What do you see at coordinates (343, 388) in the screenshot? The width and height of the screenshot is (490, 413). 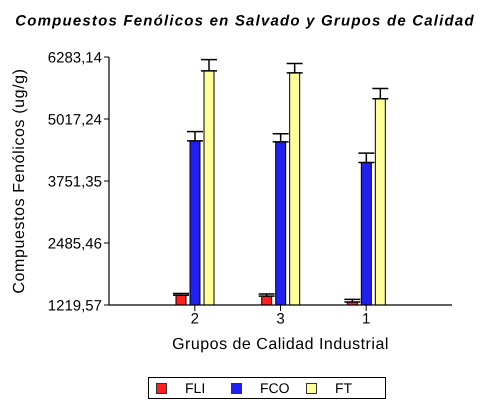 I see `legend-label: FT` at bounding box center [343, 388].